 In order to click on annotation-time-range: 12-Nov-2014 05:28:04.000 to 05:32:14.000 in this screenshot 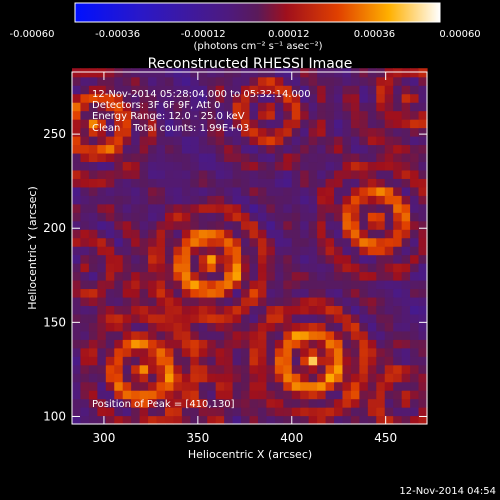, I will do `click(201, 94)`.